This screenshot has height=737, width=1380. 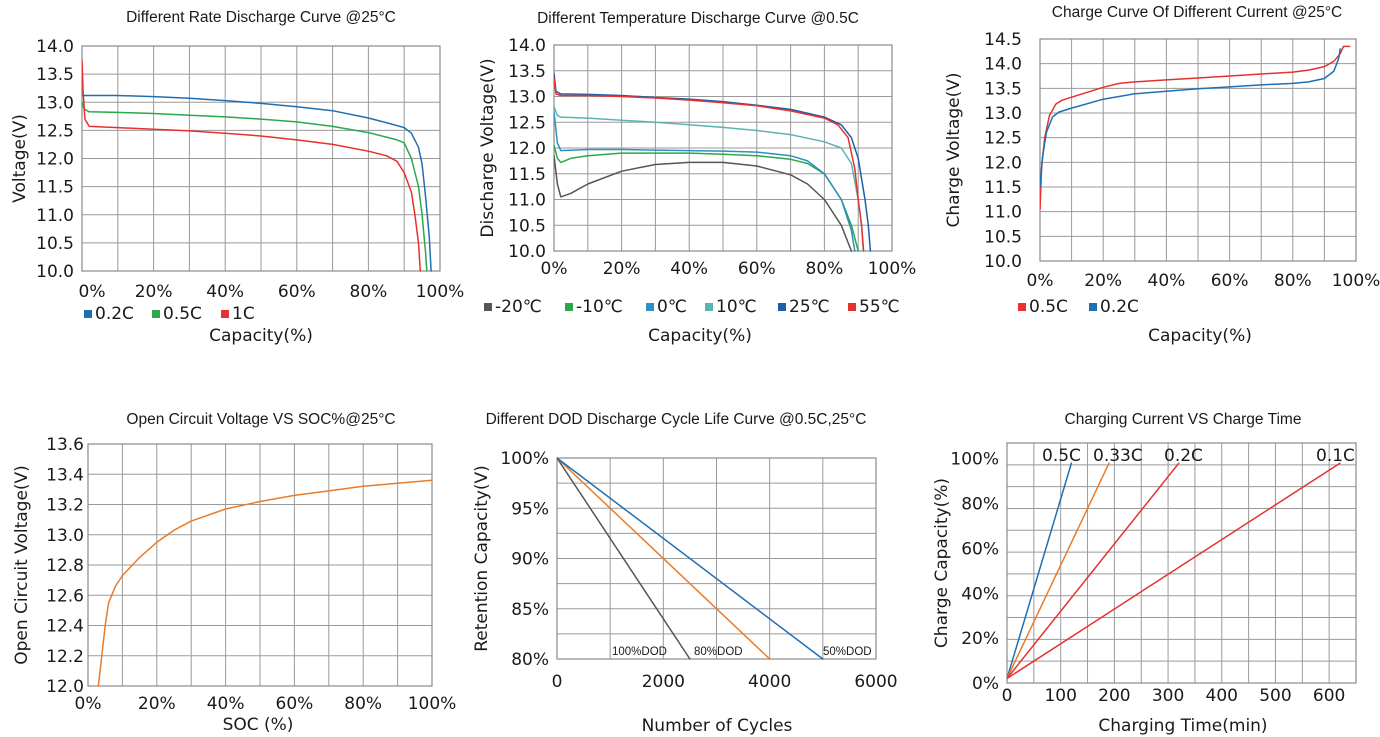 I want to click on x-tick-label: 100, so click(x=1060, y=696).